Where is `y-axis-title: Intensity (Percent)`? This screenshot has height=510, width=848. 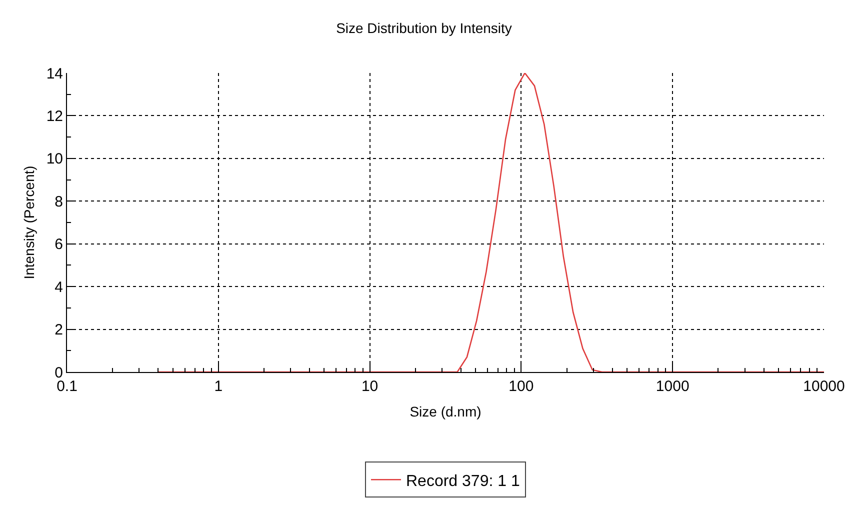
y-axis-title: Intensity (Percent) is located at coordinates (28, 223).